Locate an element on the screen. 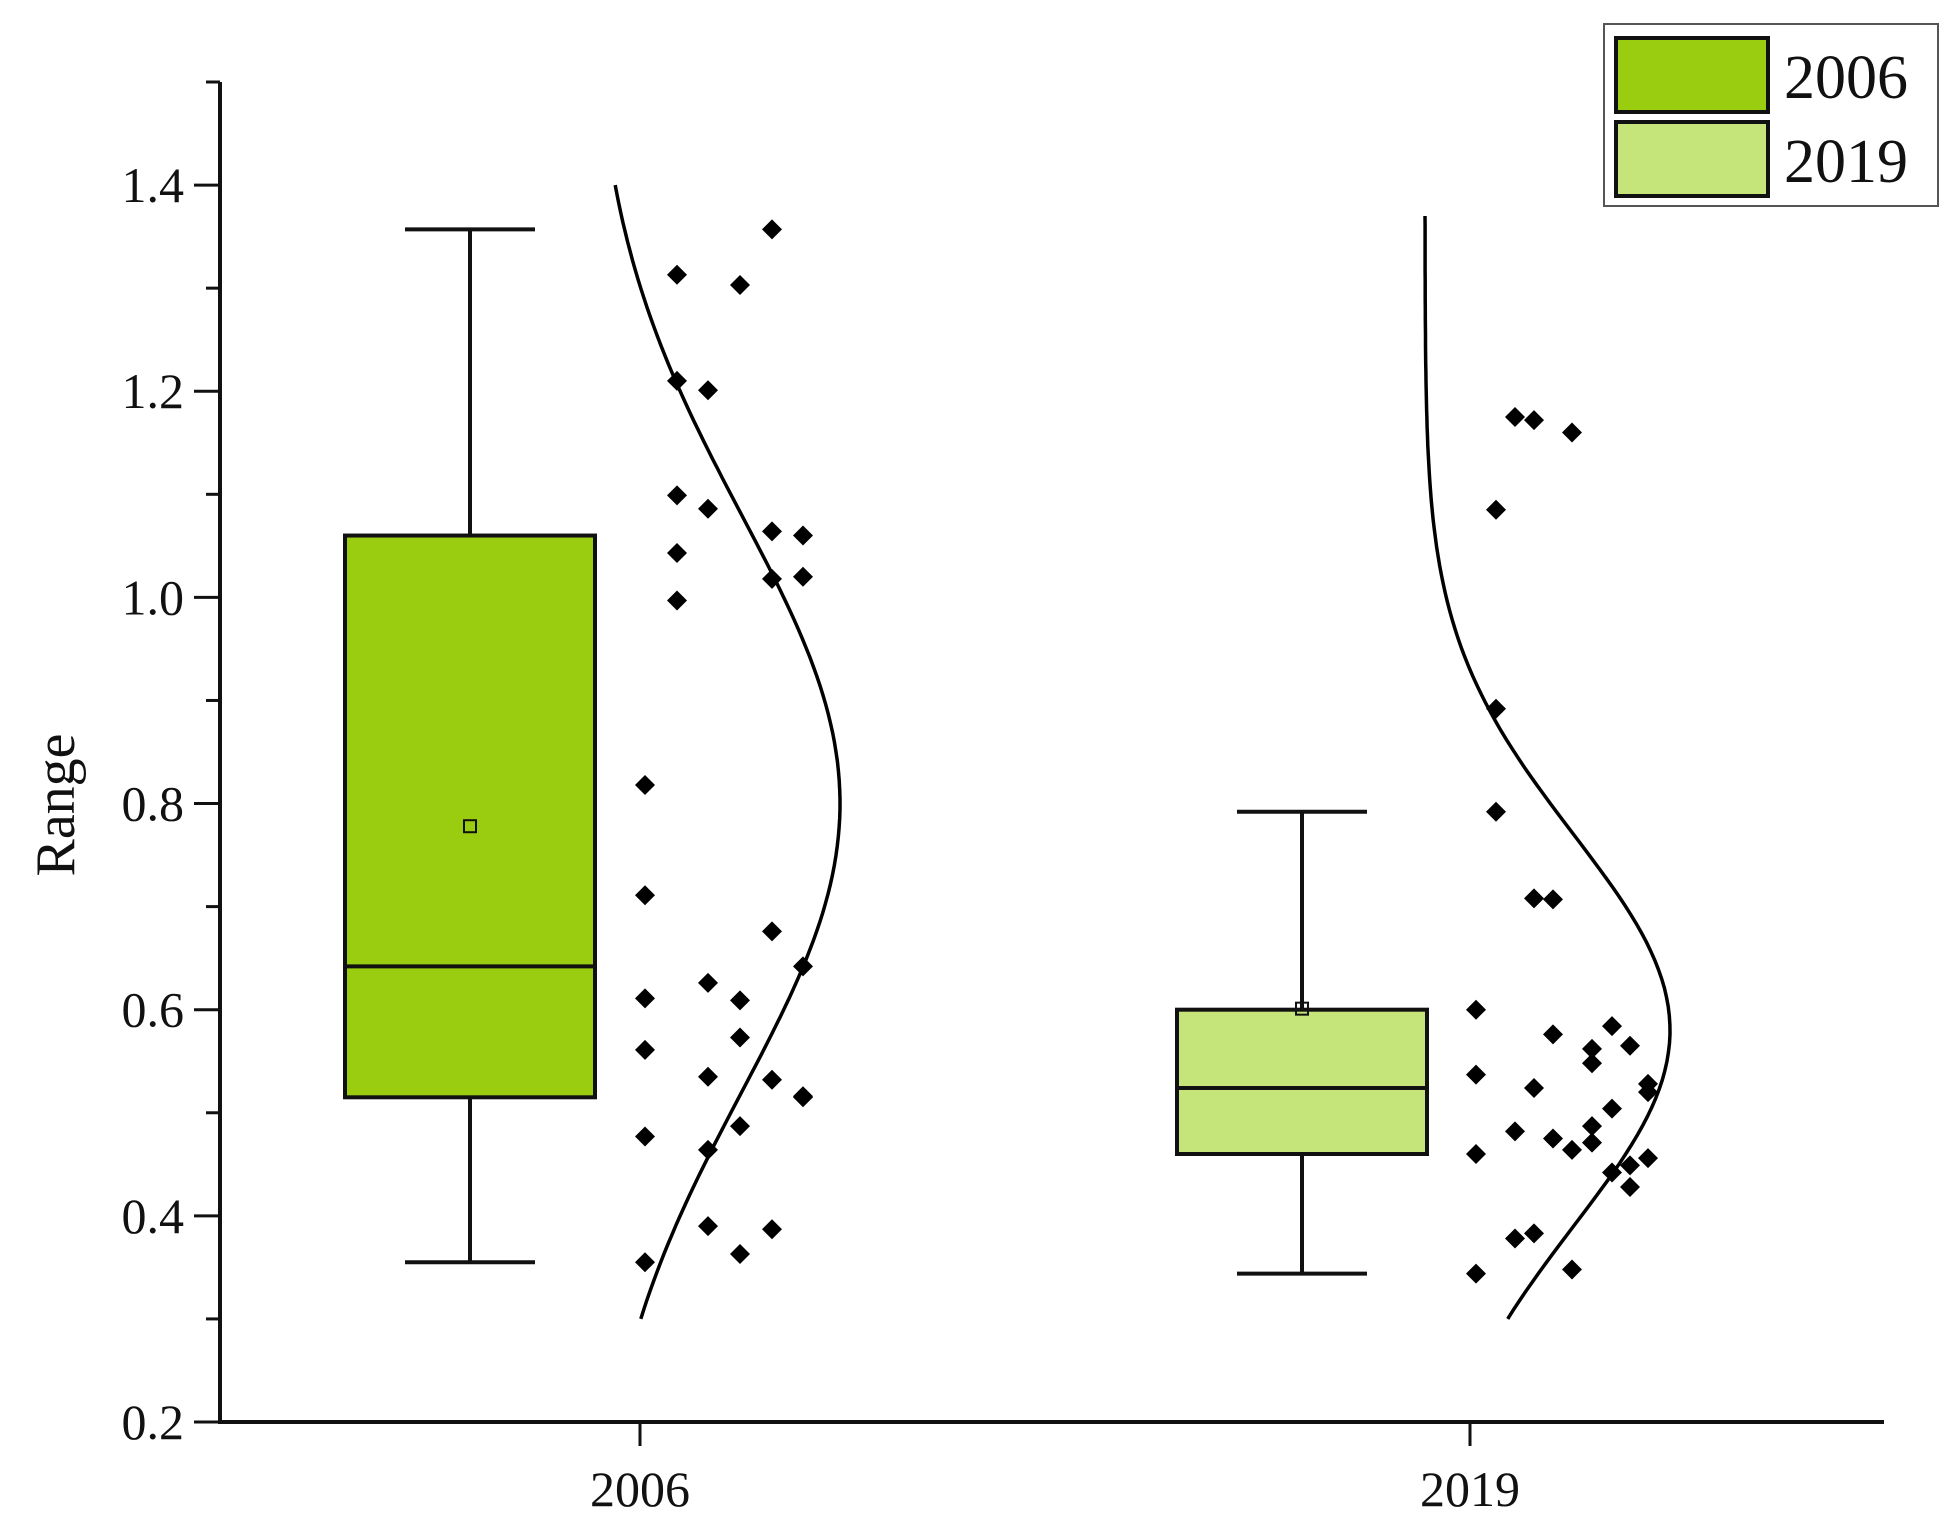 Image resolution: width=1952 pixels, height=1525 pixels. y-tick-label: 1.2 is located at coordinates (153, 391).